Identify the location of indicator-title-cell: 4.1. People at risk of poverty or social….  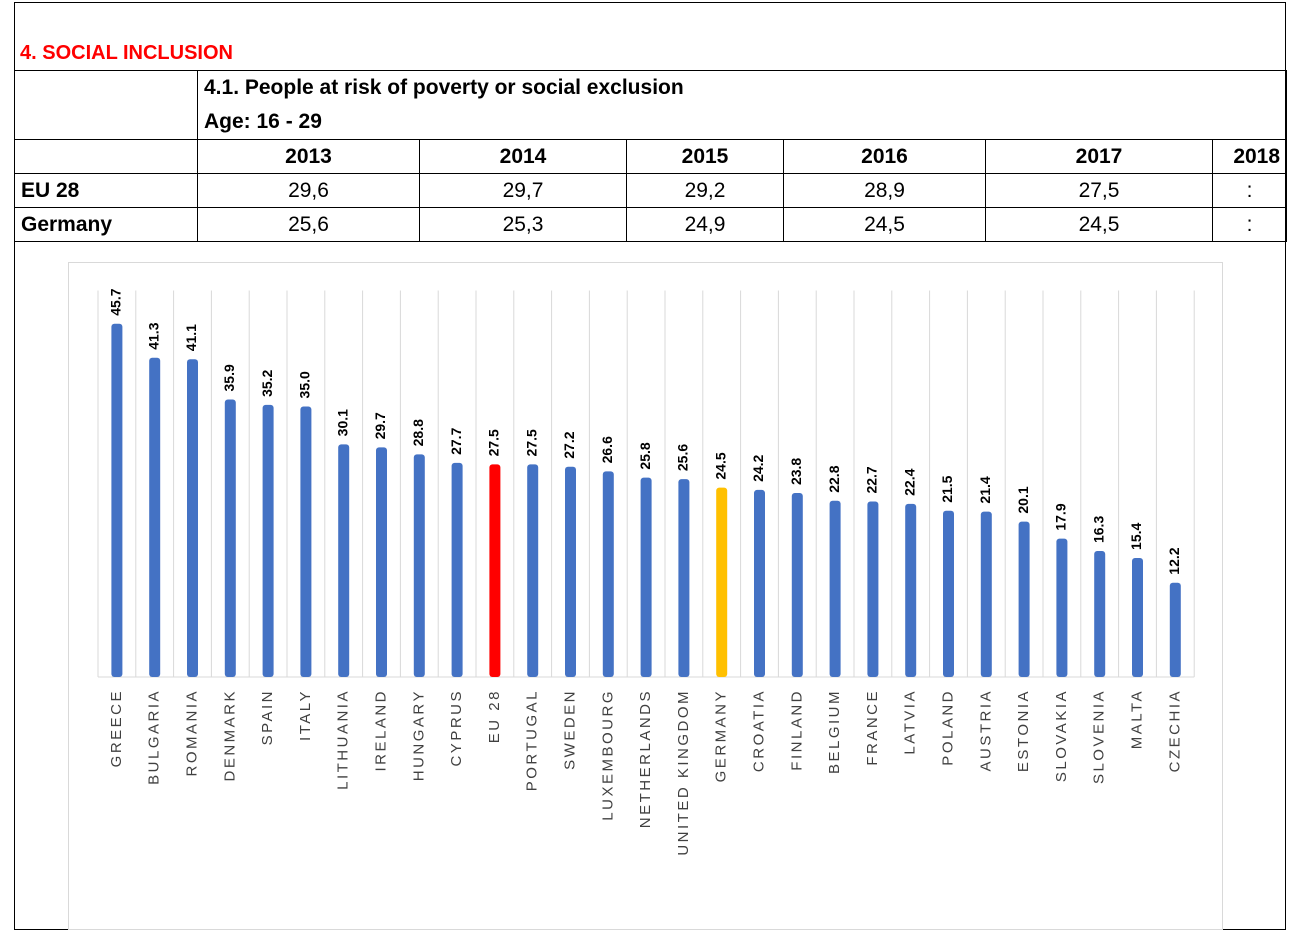
(742, 105).